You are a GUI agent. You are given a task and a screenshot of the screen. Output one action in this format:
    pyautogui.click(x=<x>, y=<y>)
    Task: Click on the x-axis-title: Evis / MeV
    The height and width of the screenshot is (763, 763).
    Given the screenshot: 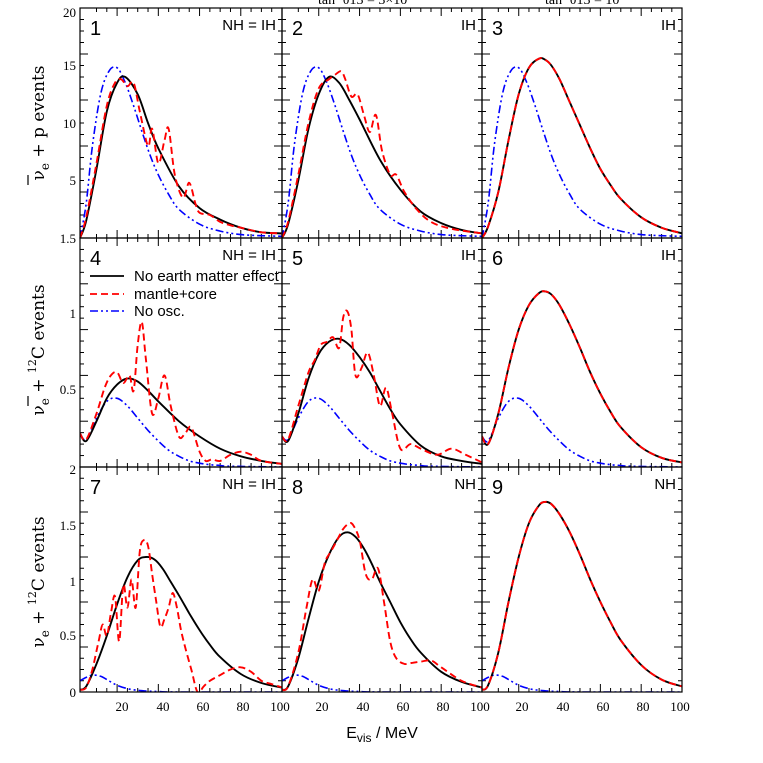 What is the action you would take?
    pyautogui.click(x=382, y=735)
    